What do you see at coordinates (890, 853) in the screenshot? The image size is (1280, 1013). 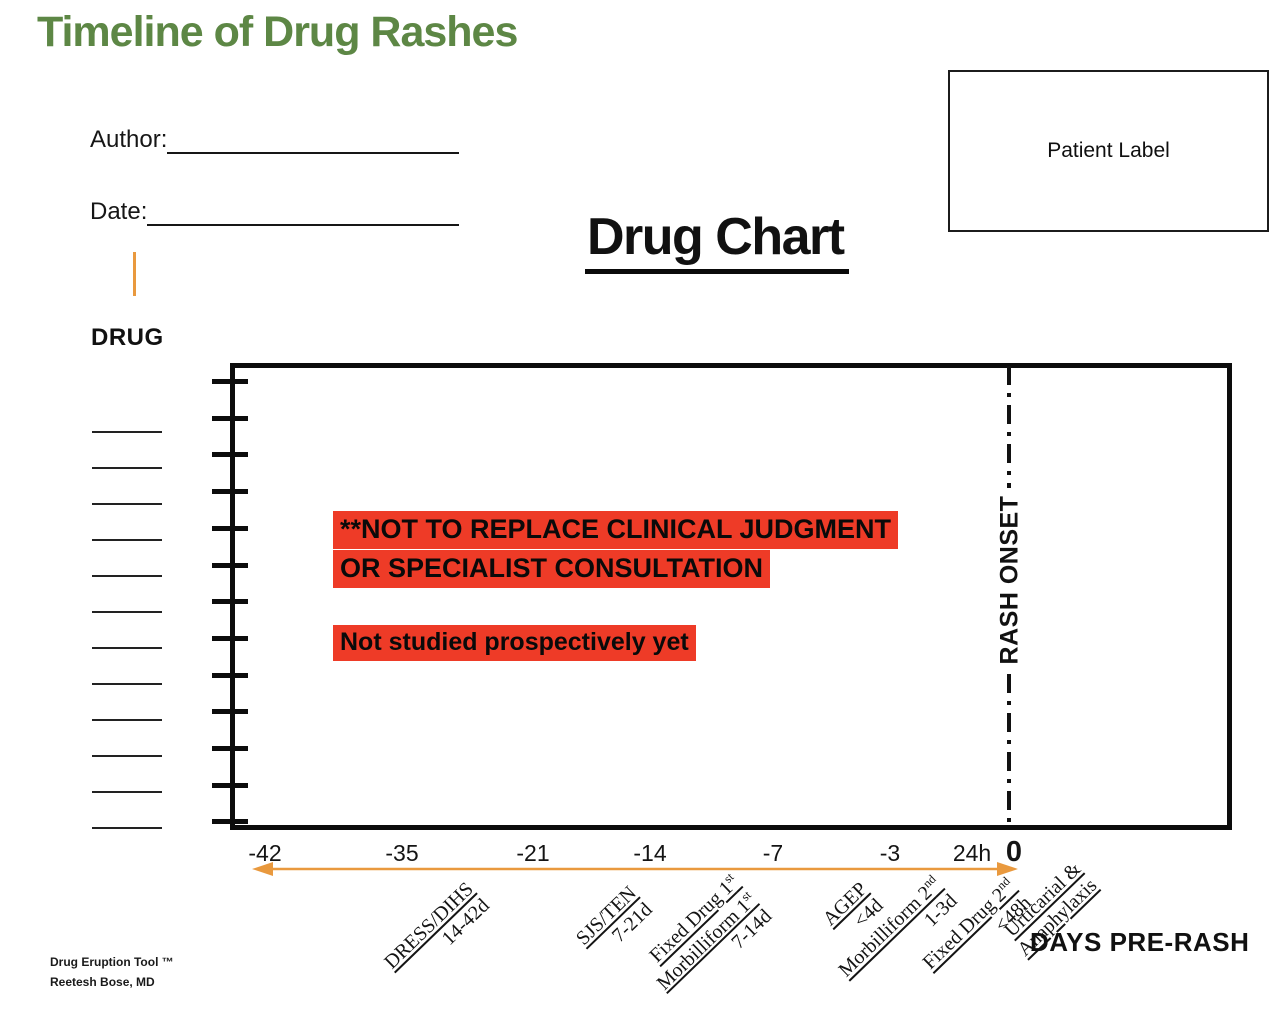 I see `axis-tick-label: -3` at bounding box center [890, 853].